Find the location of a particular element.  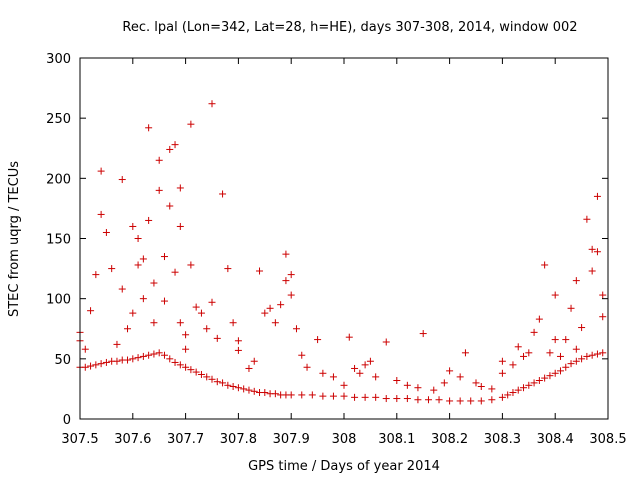

x-tick-label: 308.2 is located at coordinates (449, 439).